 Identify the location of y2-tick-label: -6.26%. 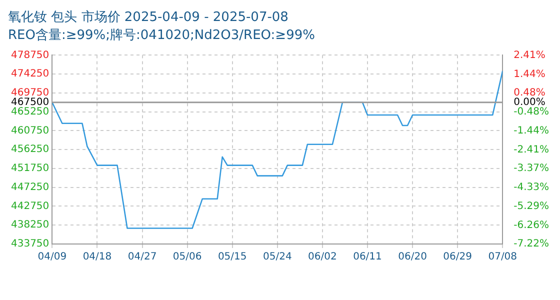
(532, 225).